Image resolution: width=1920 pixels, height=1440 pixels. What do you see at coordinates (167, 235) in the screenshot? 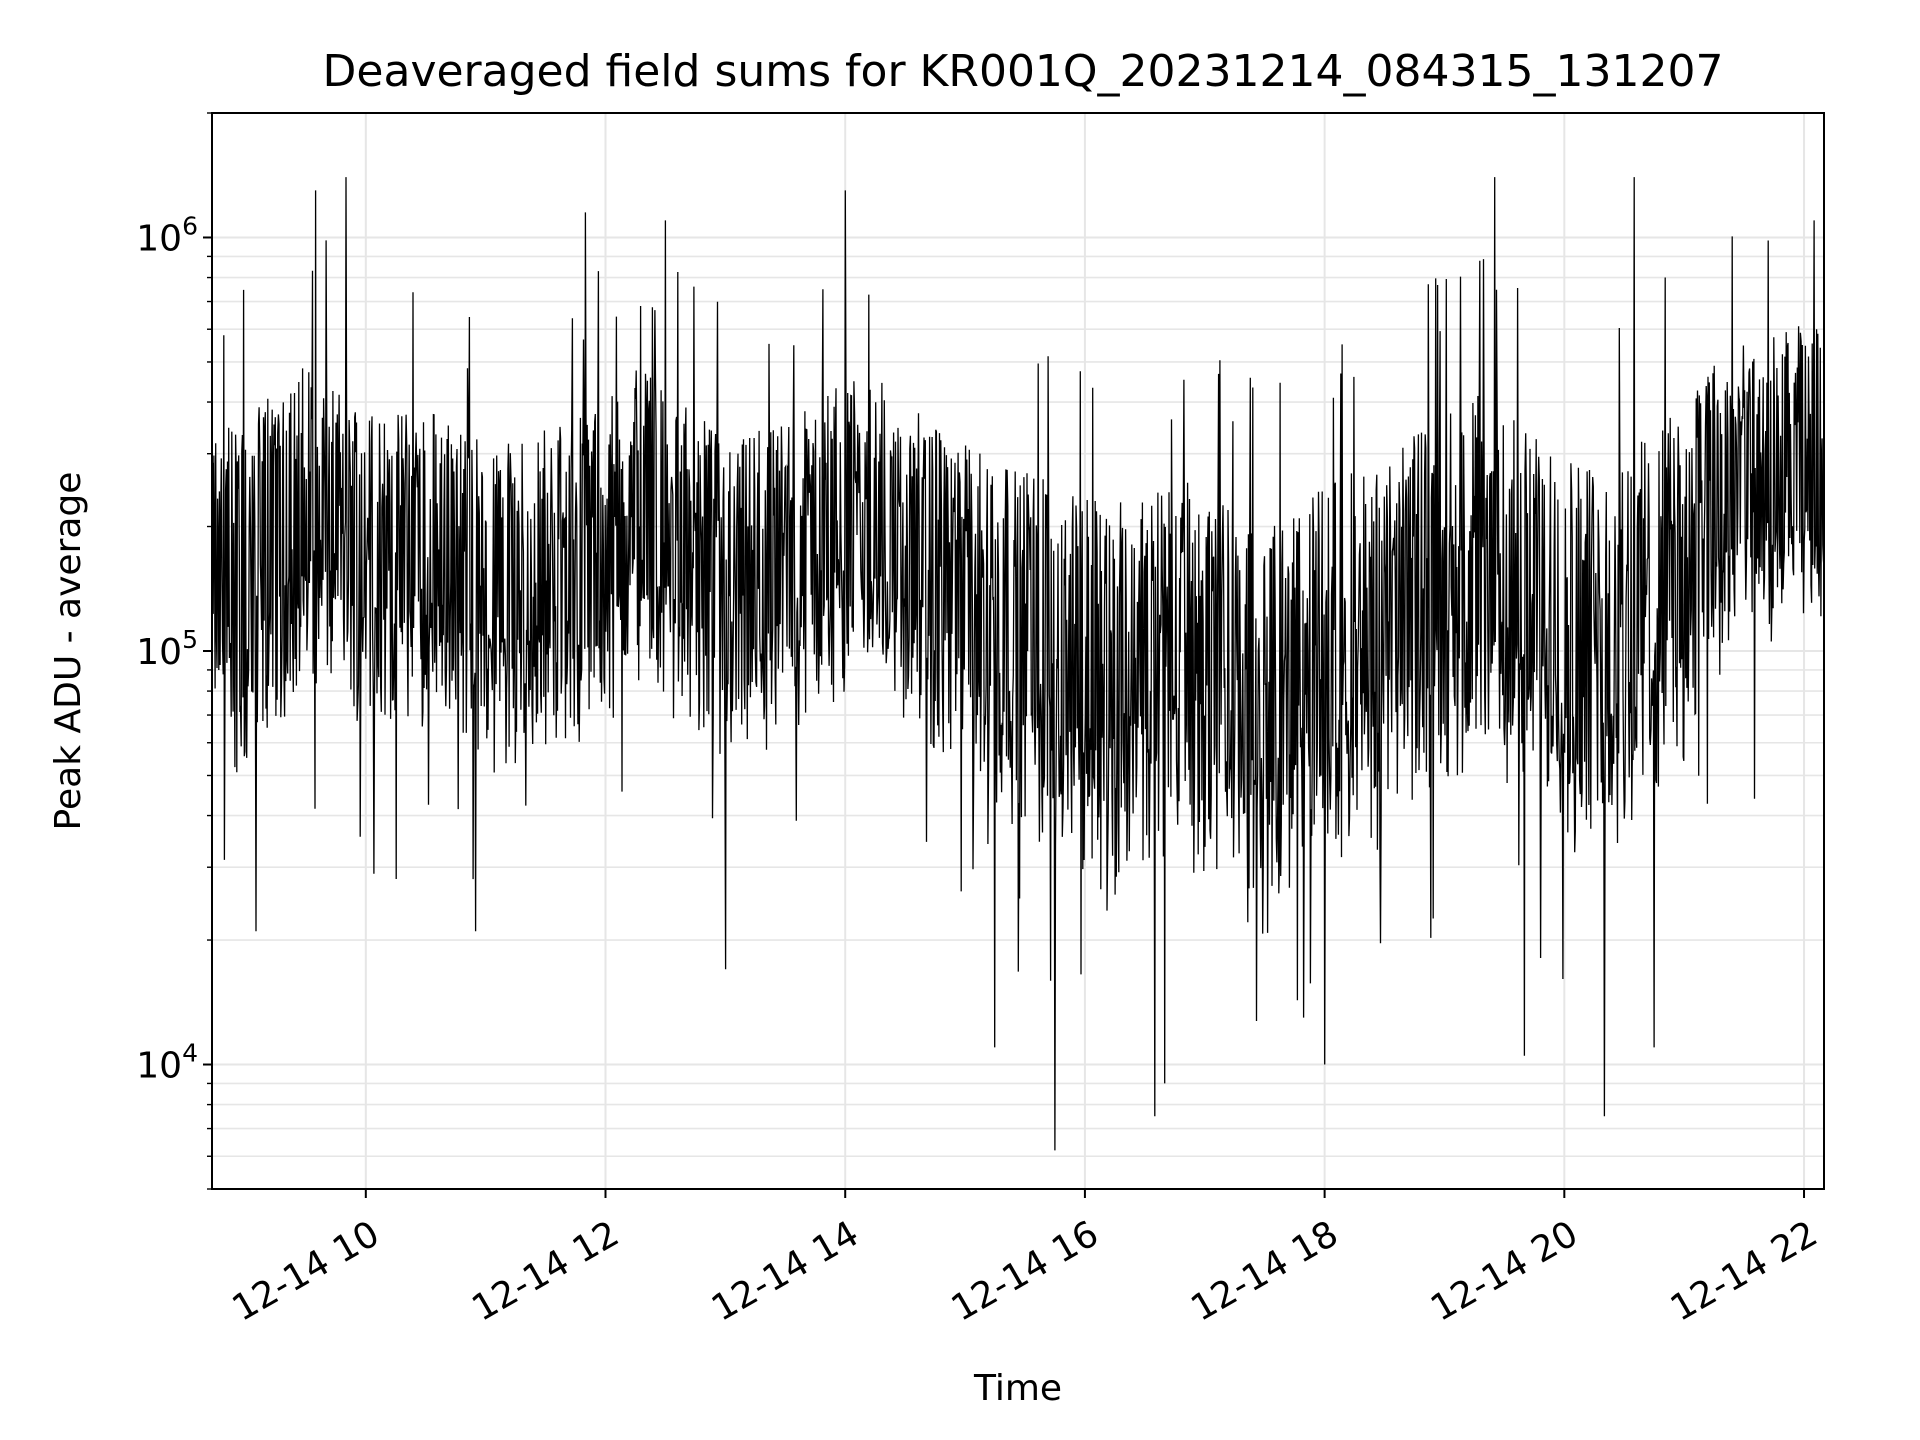
I see `y-tick-label: 10⁶` at bounding box center [167, 235].